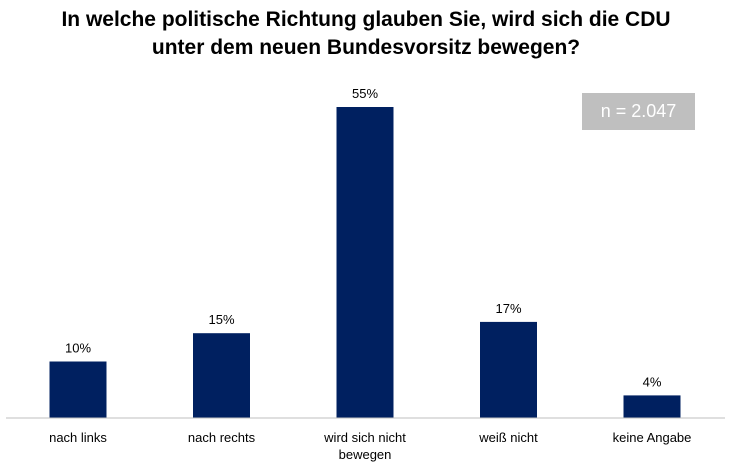 The image size is (732, 471). What do you see at coordinates (365, 454) in the screenshot?
I see `x-tick-label: bewegen` at bounding box center [365, 454].